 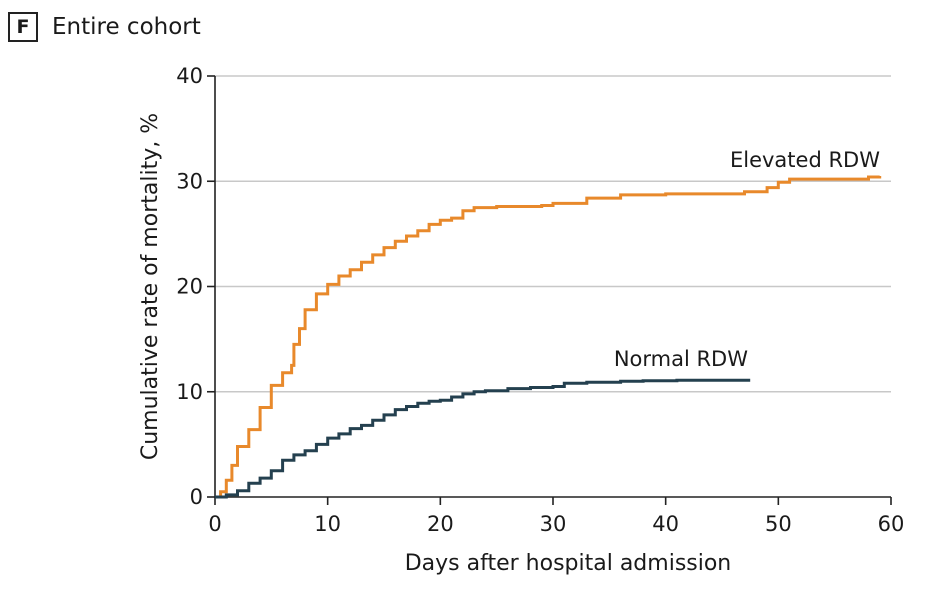 What do you see at coordinates (440, 524) in the screenshot?
I see `x-tick-label: 20` at bounding box center [440, 524].